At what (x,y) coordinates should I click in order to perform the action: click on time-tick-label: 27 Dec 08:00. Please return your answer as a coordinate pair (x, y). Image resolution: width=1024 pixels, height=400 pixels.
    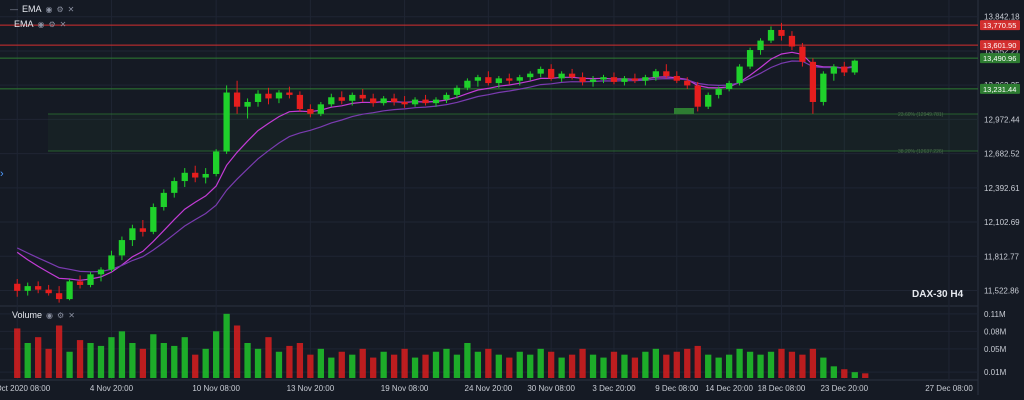
    Looking at the image, I should click on (949, 388).